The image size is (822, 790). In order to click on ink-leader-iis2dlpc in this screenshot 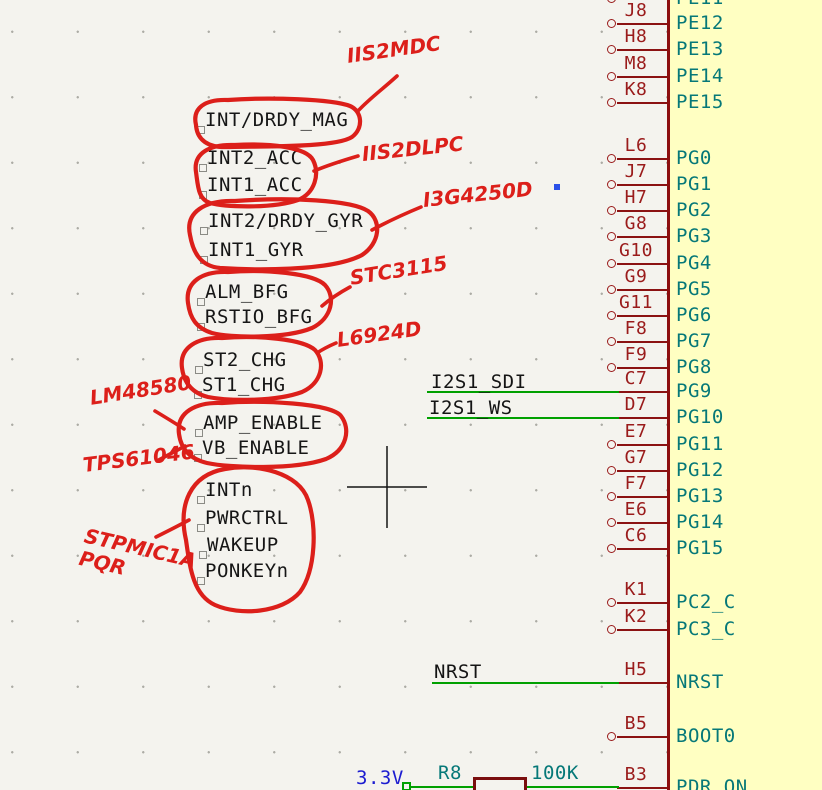, I will do `click(336, 163)`.